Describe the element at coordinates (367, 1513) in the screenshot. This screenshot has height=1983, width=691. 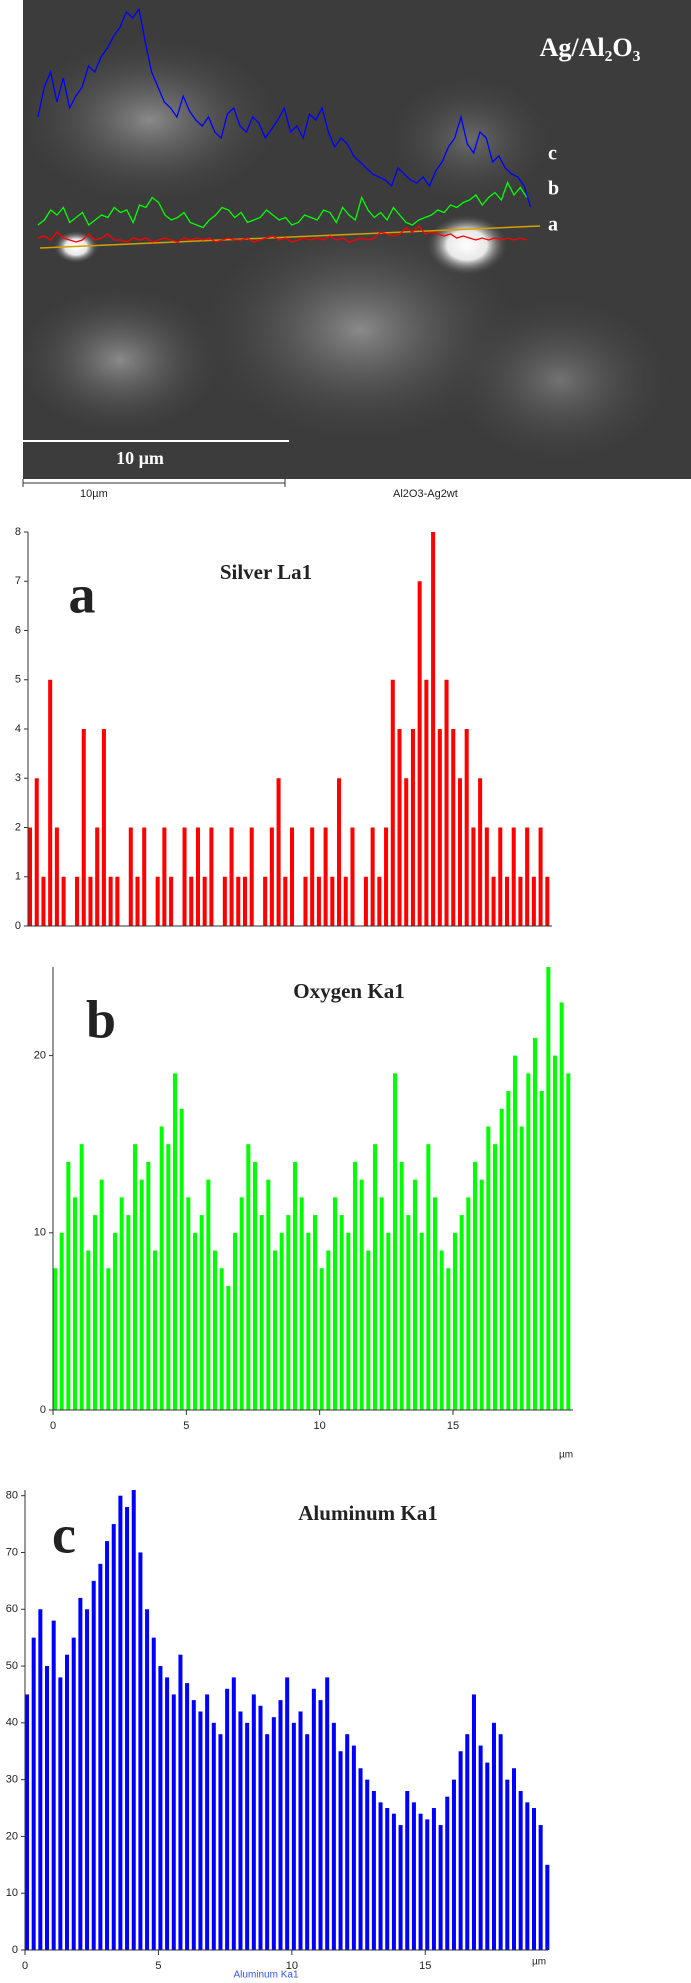
I see `chart-title: Aluminum Ka1` at that location.